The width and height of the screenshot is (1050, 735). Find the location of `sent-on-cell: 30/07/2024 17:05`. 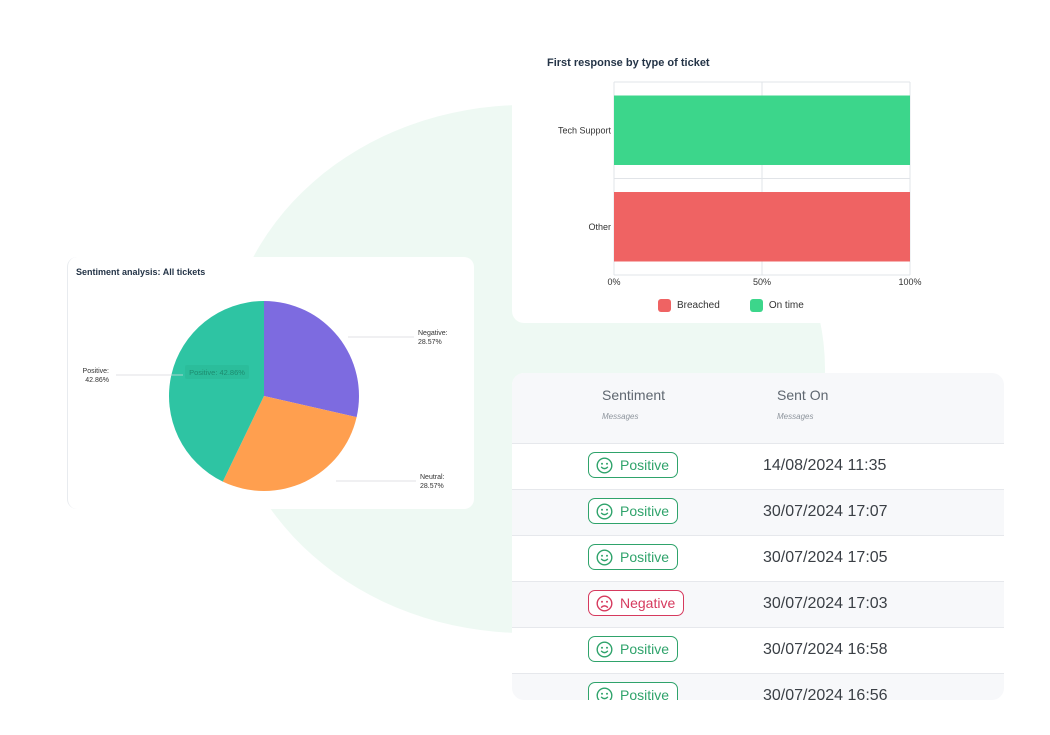

sent-on-cell: 30/07/2024 17:05 is located at coordinates (825, 557).